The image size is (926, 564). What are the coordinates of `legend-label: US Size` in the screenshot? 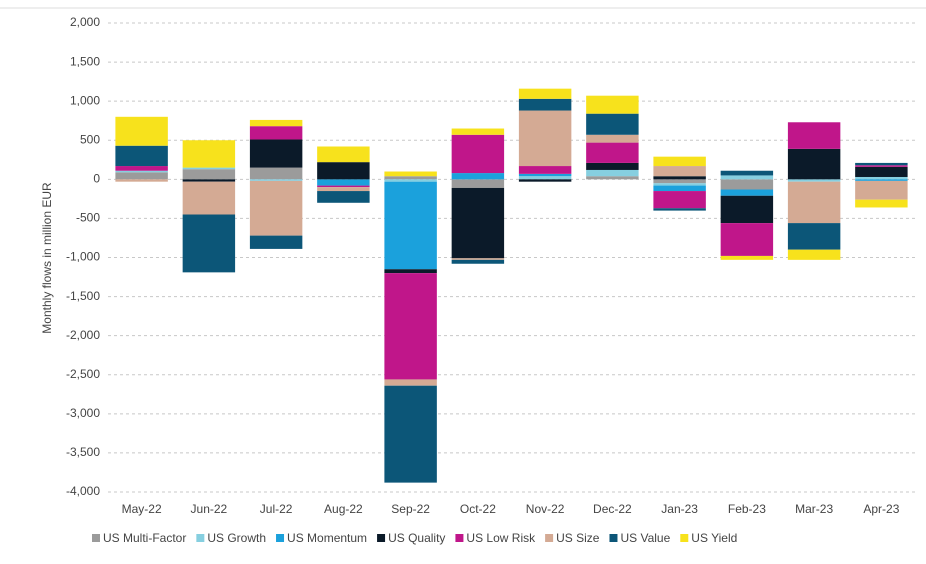 It's located at (578, 538).